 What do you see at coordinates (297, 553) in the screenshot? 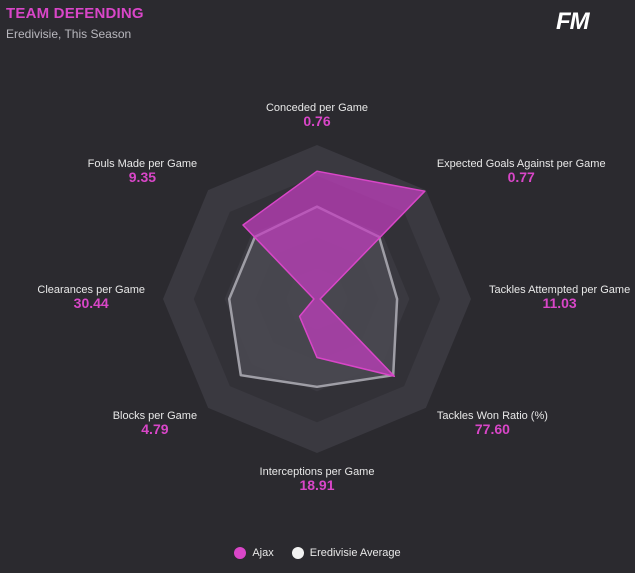
I see `legend-swatch-average` at bounding box center [297, 553].